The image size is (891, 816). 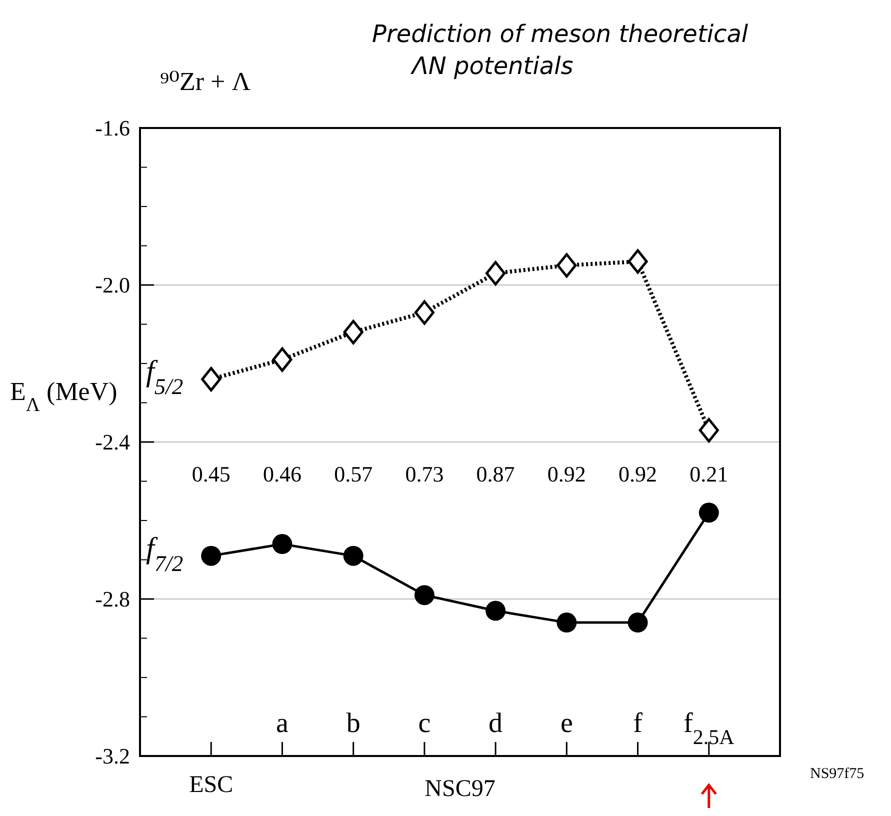 I want to click on text: NSC97, so click(x=460, y=789).